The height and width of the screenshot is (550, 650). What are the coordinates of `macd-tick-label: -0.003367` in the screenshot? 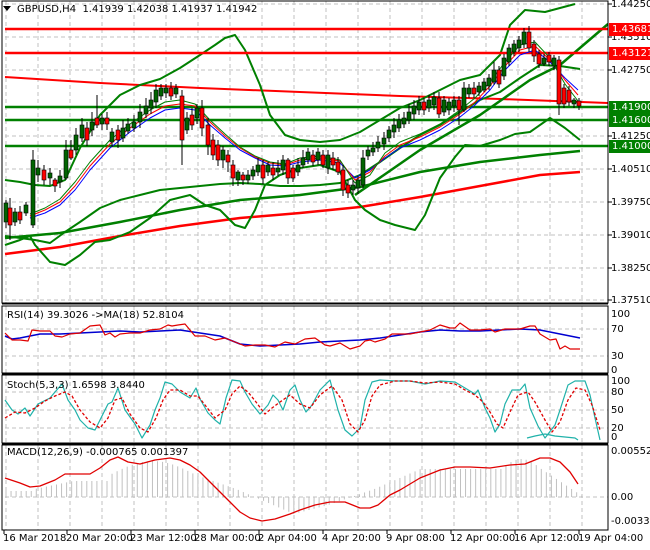 It's located at (630, 521).